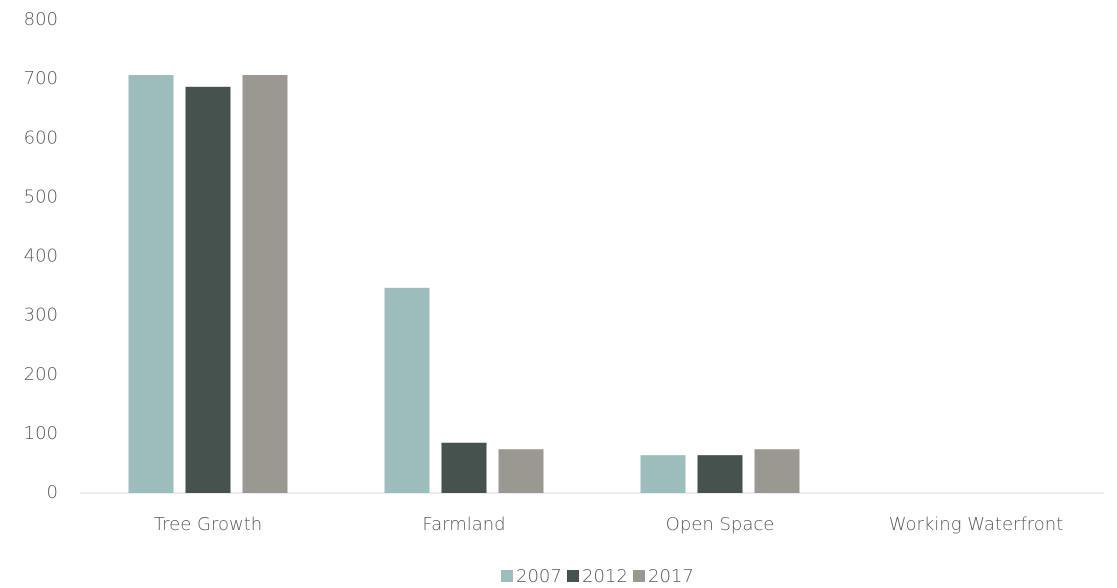 Image resolution: width=1117 pixels, height=588 pixels. I want to click on x-tick-label: Working Waterfront, so click(976, 524).